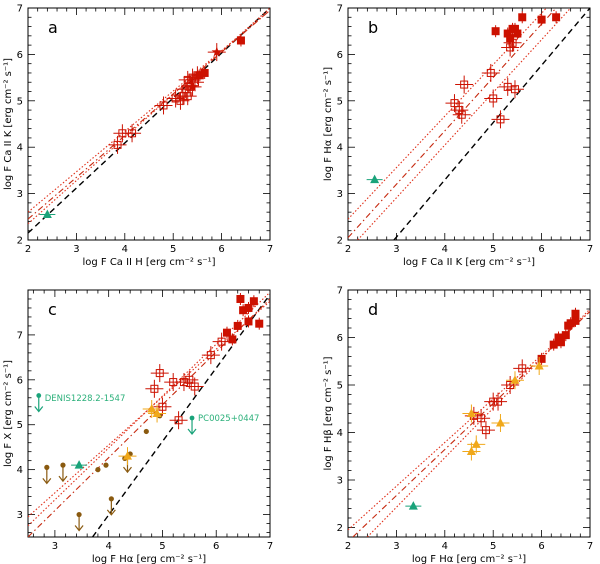  I want to click on panel-letter: c, so click(52, 309).